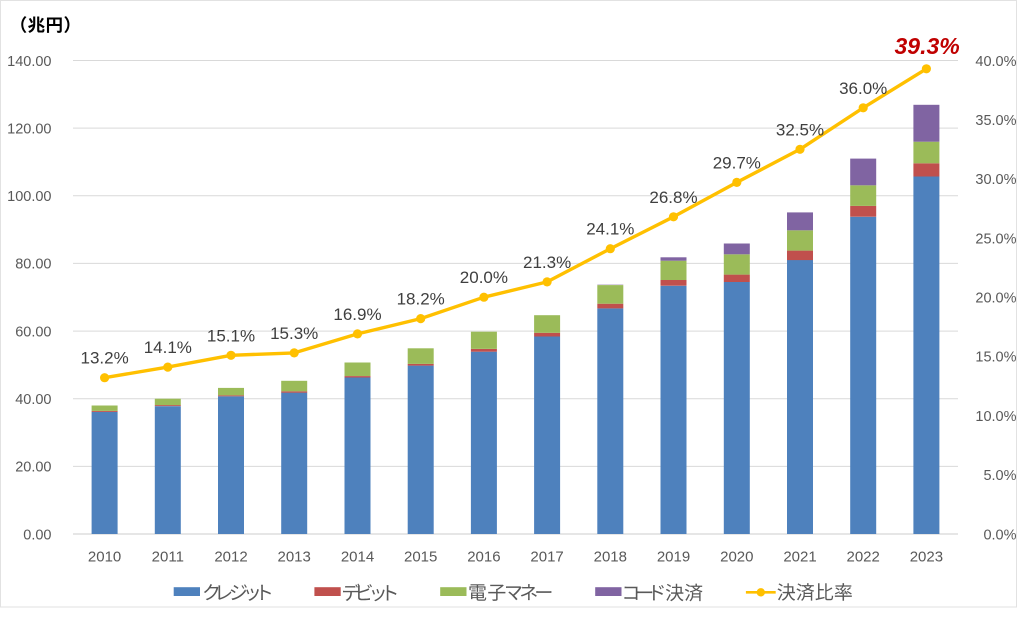 This screenshot has height=618, width=1024. Describe the element at coordinates (231, 335) in the screenshot. I see `svg-text: 15.1%` at that location.